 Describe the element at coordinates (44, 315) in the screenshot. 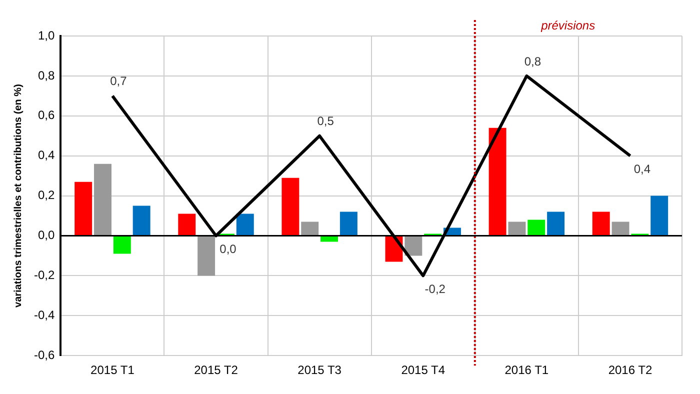

I see `y-tick-label: -0,4` at that location.